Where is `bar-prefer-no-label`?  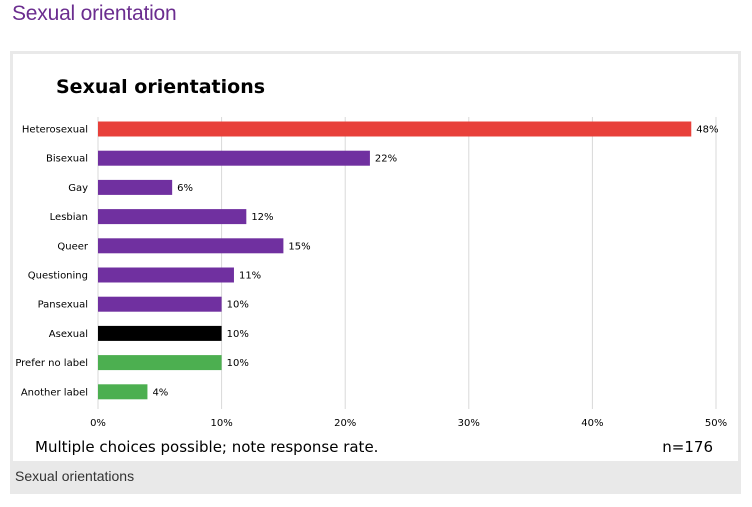
bar-prefer-no-label is located at coordinates (160, 363).